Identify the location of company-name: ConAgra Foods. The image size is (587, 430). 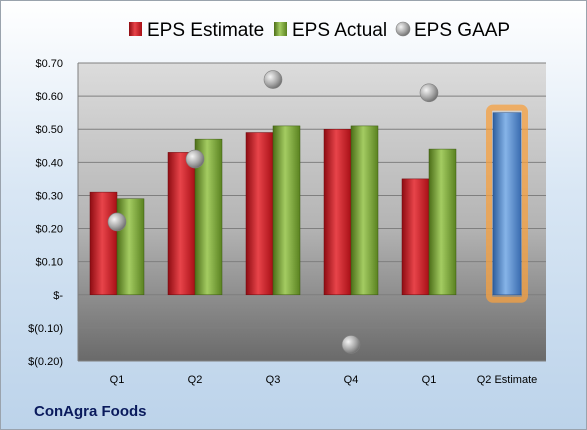
(90, 411).